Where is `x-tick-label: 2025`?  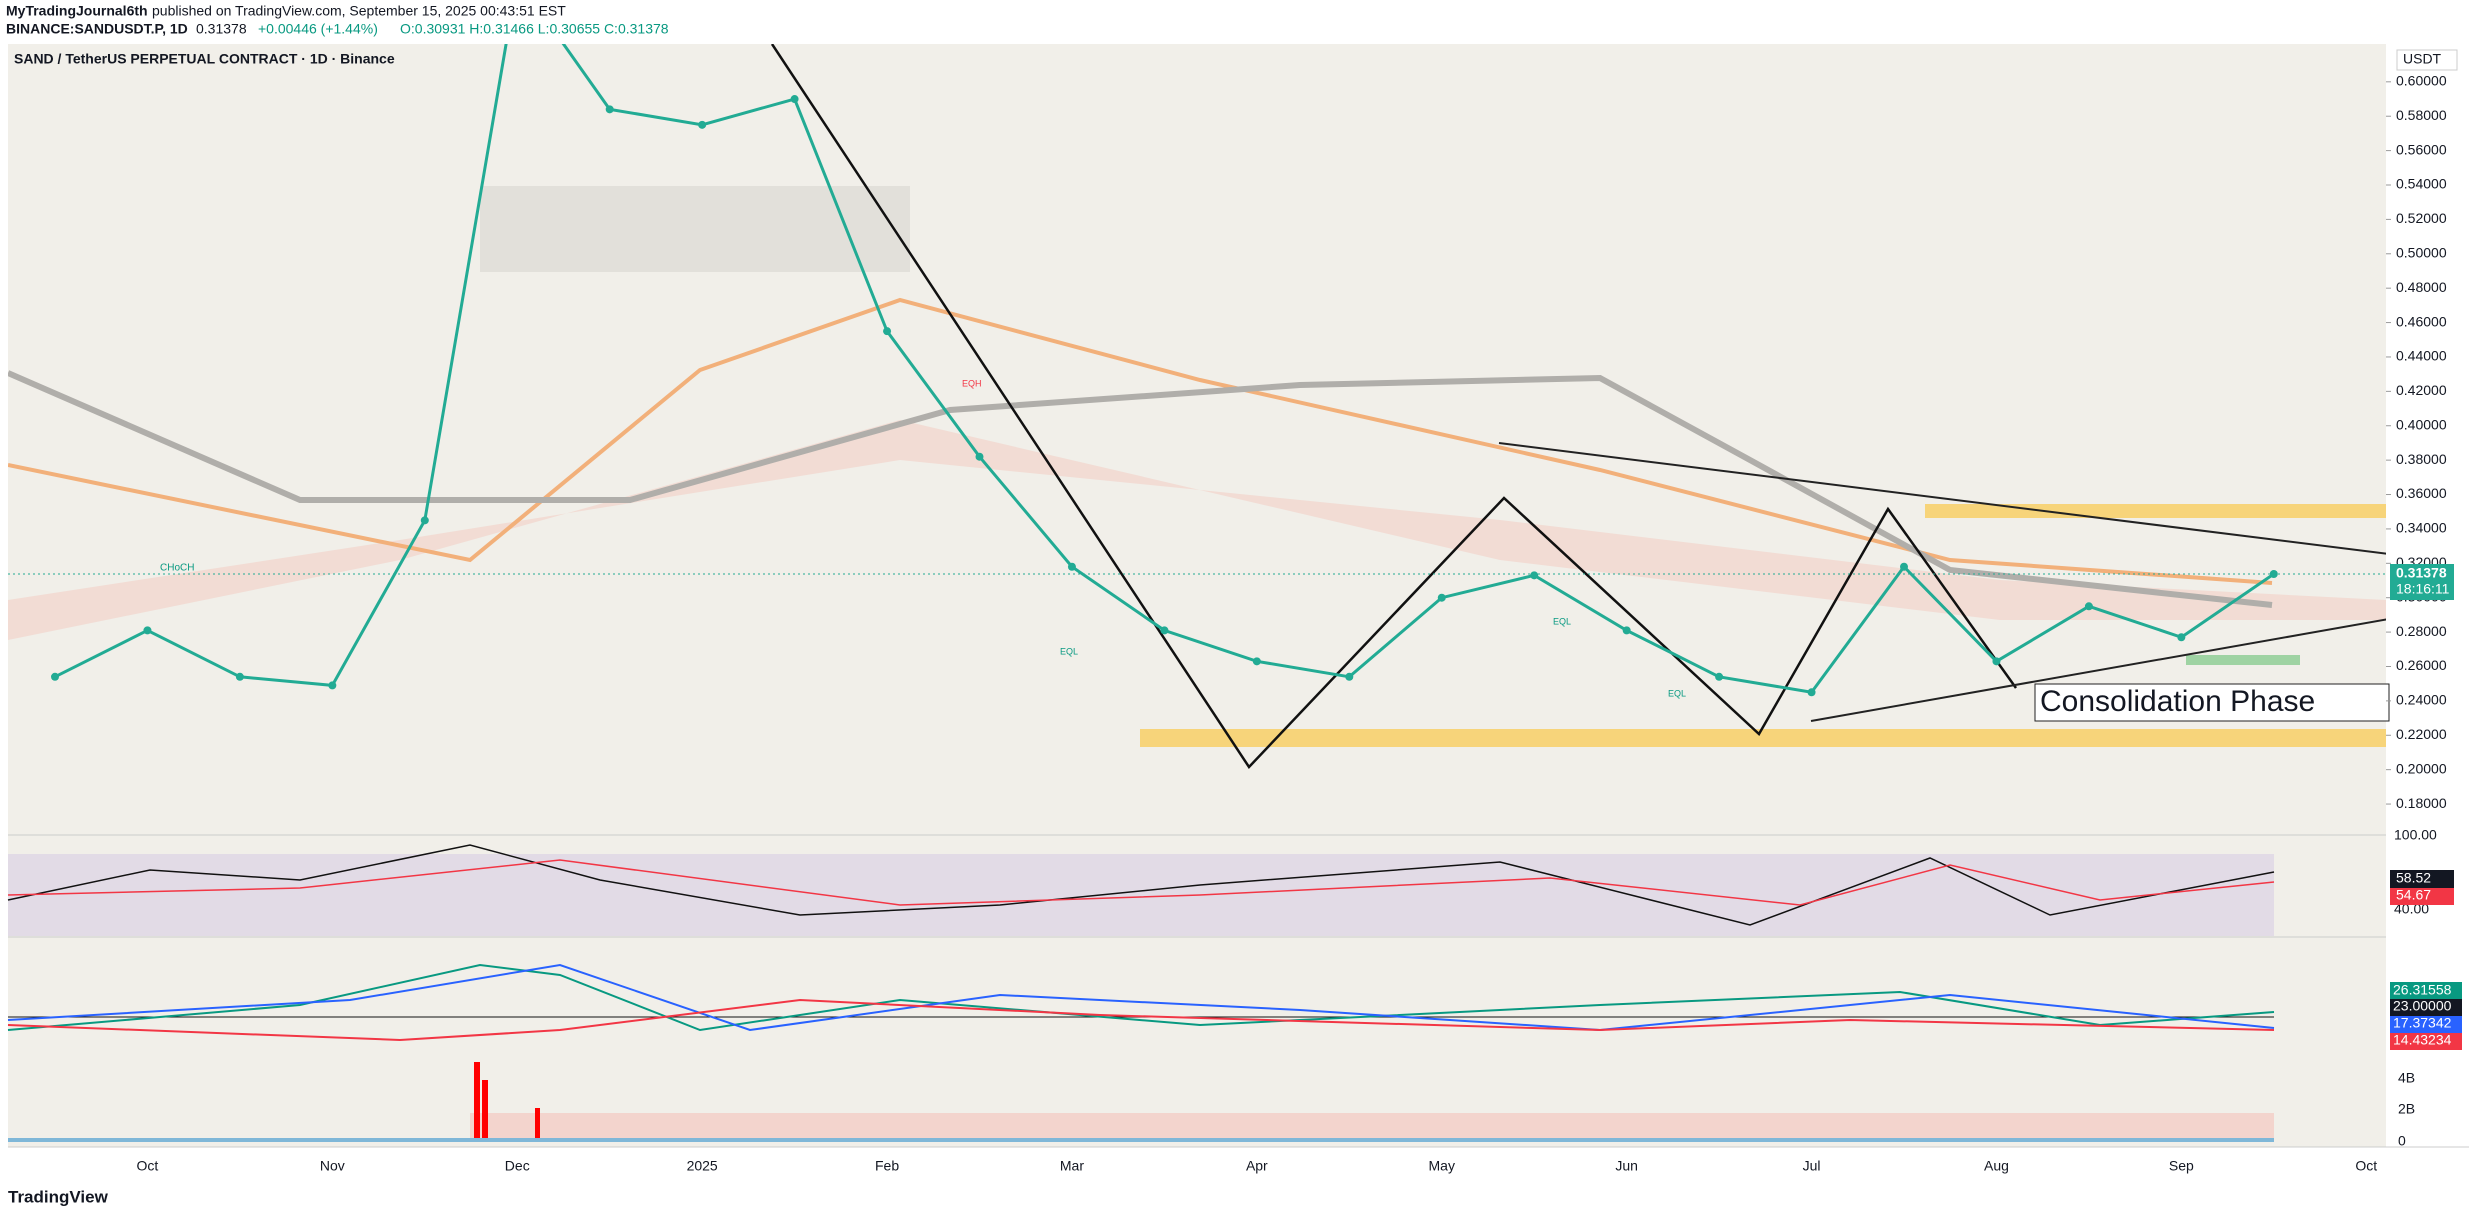
x-tick-label: 2025 is located at coordinates (702, 1166).